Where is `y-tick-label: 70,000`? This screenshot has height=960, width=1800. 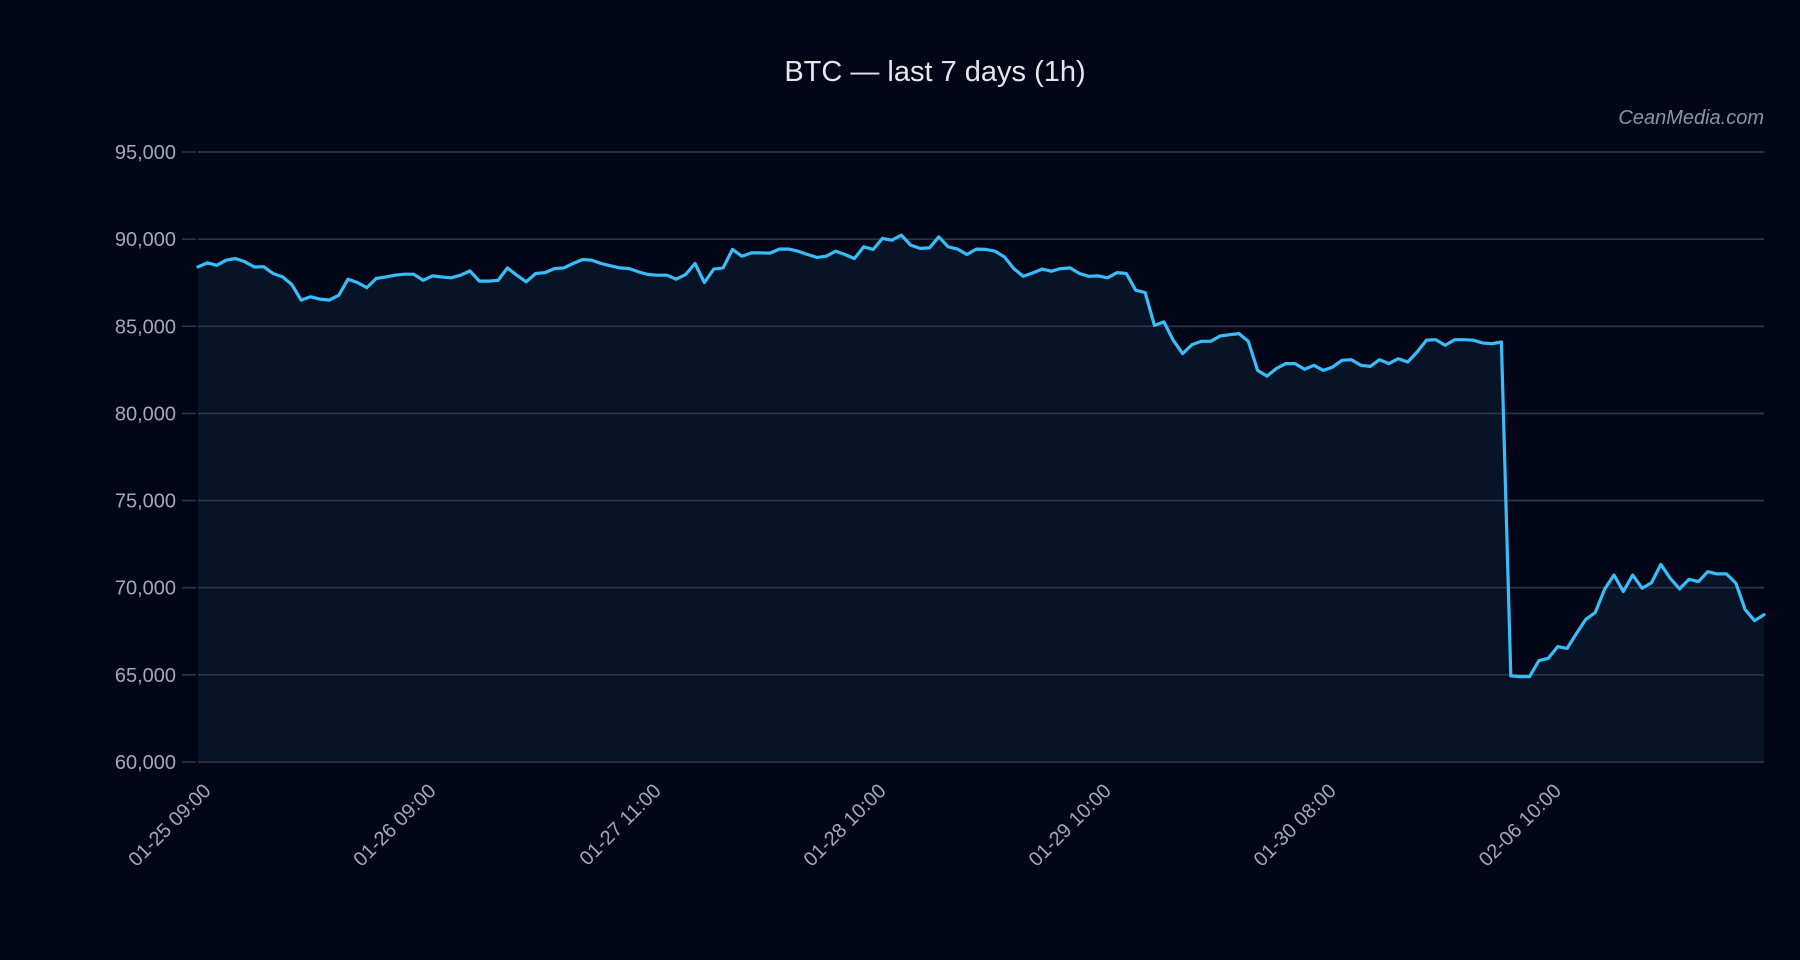
y-tick-label: 70,000 is located at coordinates (145, 589).